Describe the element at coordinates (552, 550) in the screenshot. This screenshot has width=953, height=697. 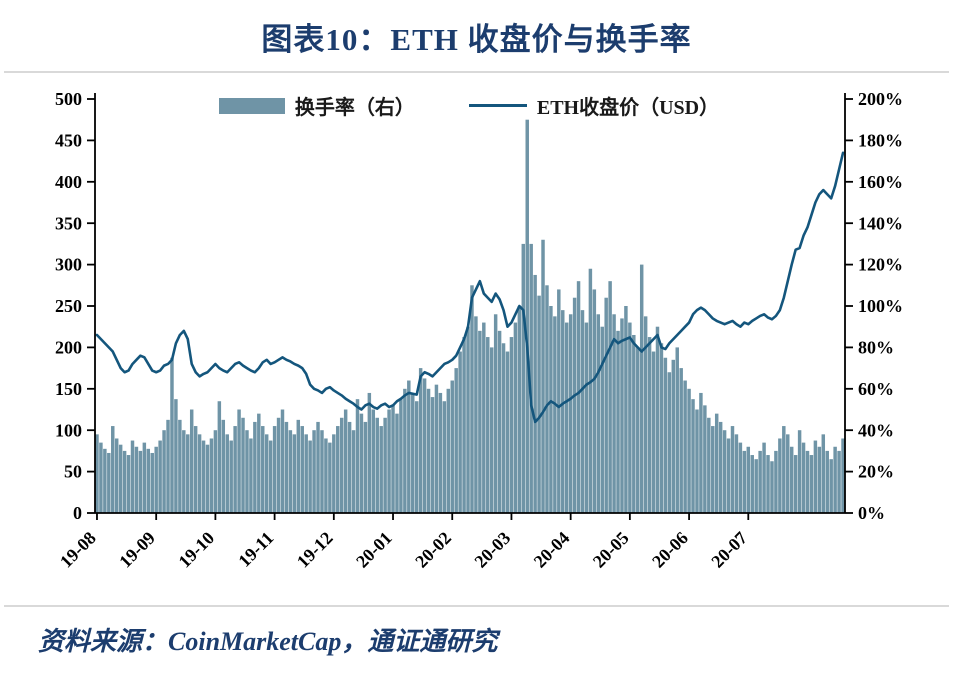
I see `x-axis-tick-label: 20-04` at that location.